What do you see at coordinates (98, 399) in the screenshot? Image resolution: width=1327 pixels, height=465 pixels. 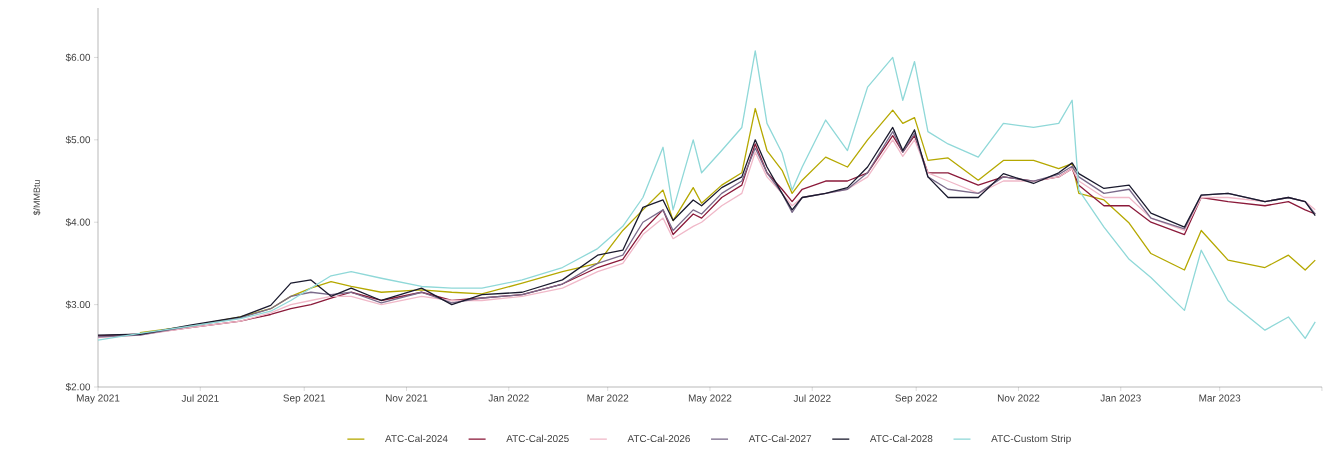 I see `x-tick-label: May 2021` at bounding box center [98, 399].